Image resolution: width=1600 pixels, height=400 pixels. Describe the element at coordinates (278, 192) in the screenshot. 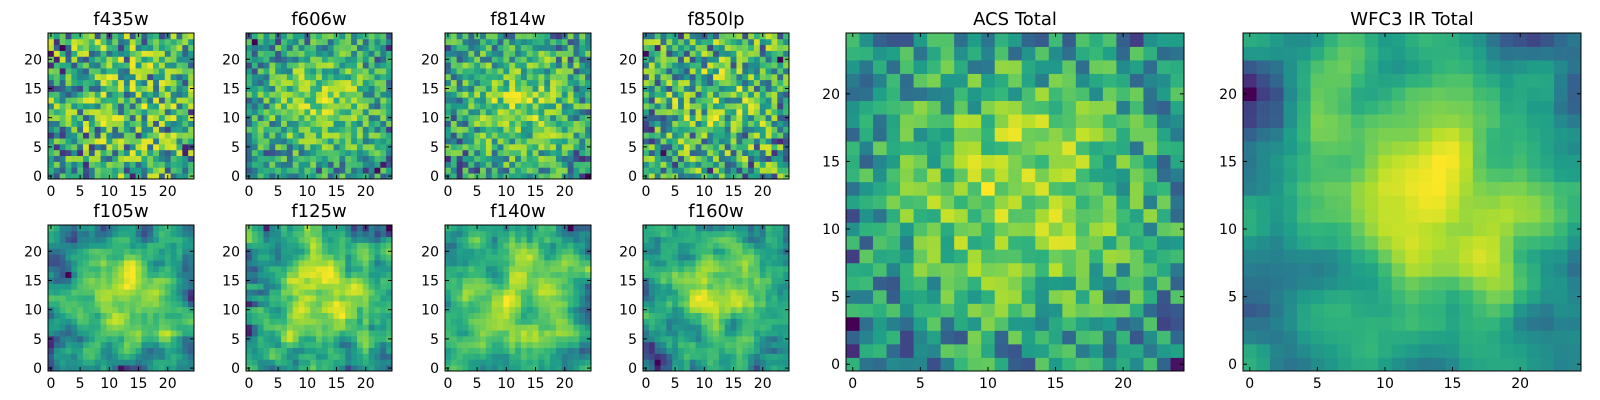

I see `x-tick-label: 5` at that location.